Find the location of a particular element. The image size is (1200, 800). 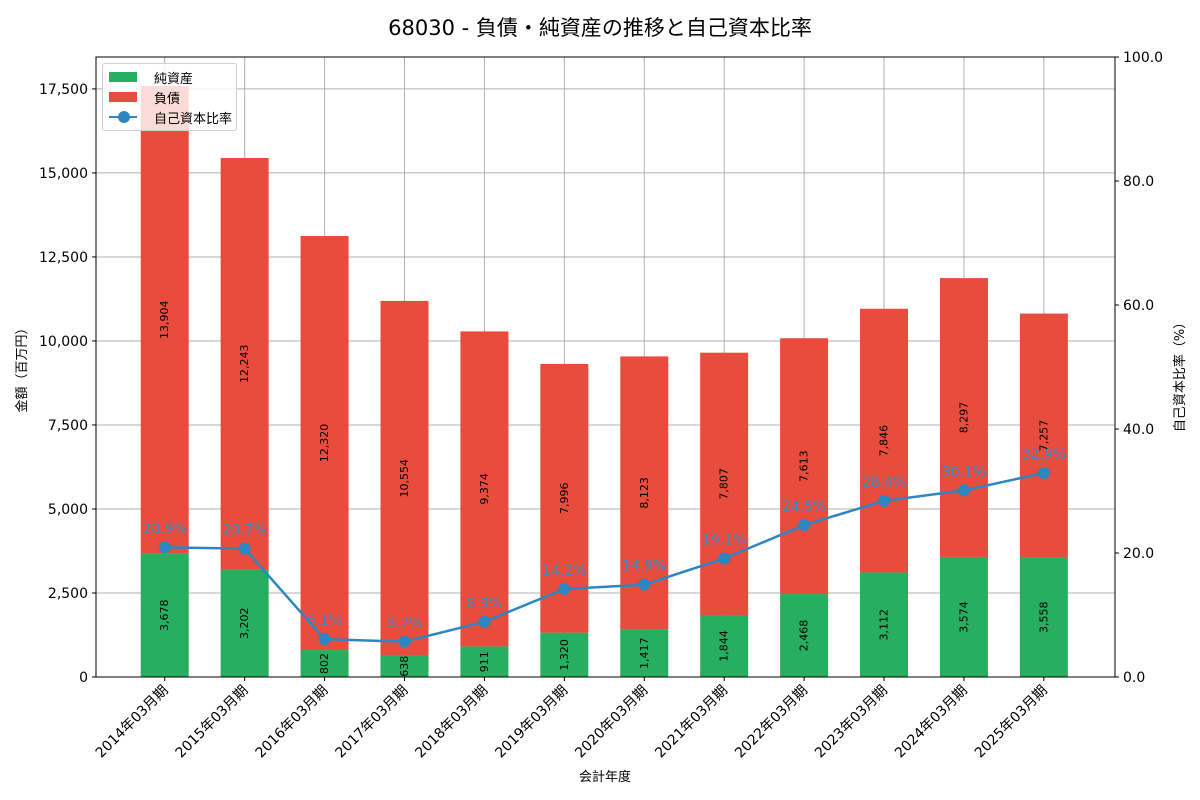

legend-item-equity-ratio: 自己資本比率 is located at coordinates (170, 117).